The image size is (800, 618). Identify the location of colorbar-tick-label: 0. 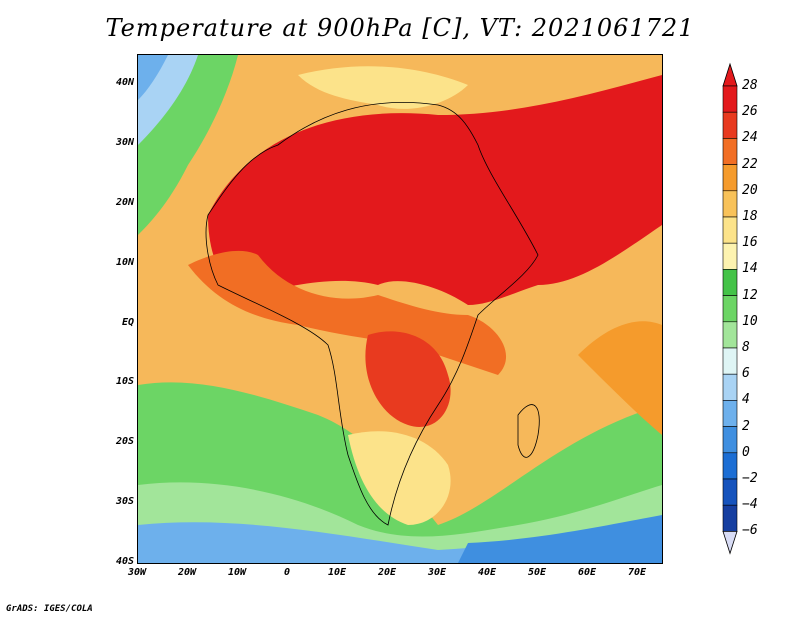
(746, 452).